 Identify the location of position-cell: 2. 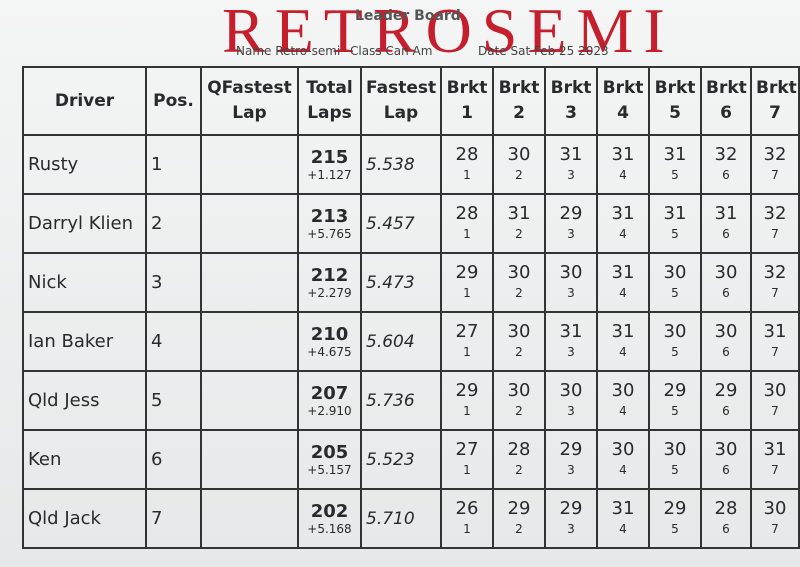
(173, 223).